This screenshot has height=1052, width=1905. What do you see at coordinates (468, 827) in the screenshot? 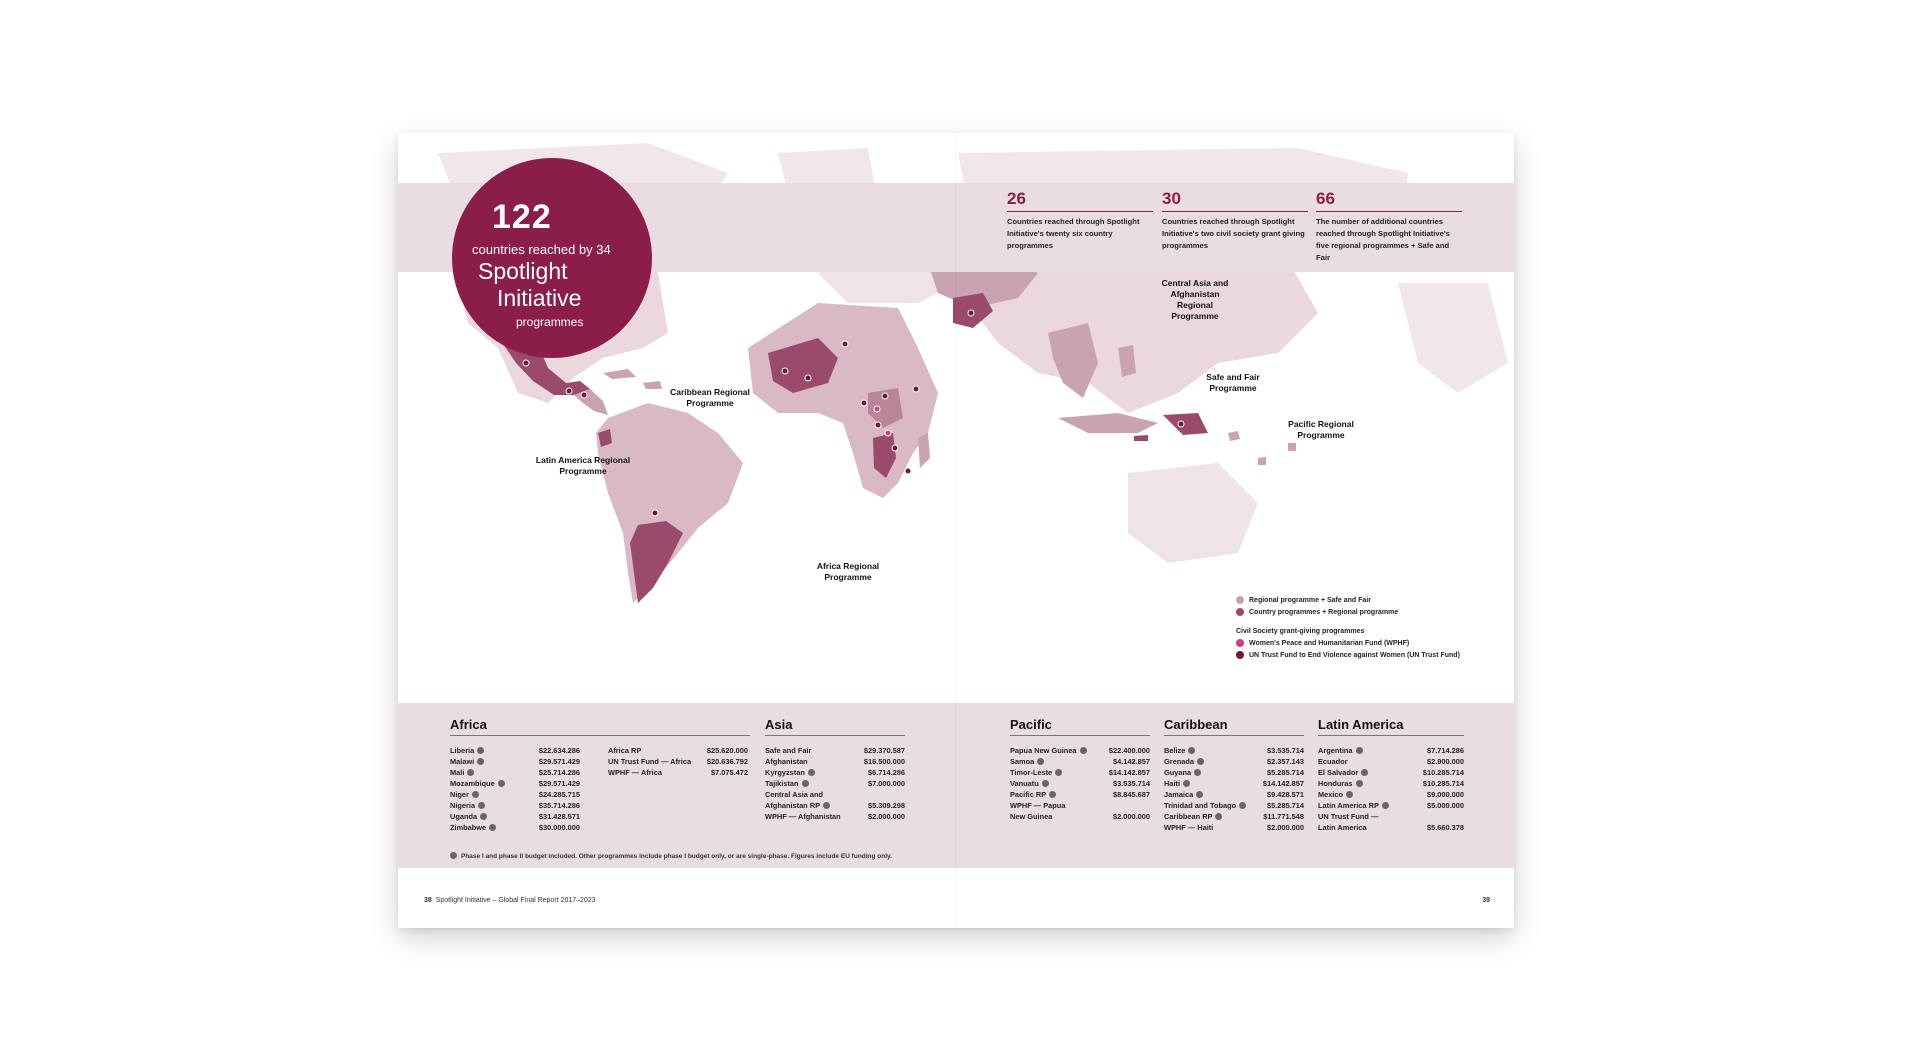
I see `funding-country: Zimbabwe` at bounding box center [468, 827].